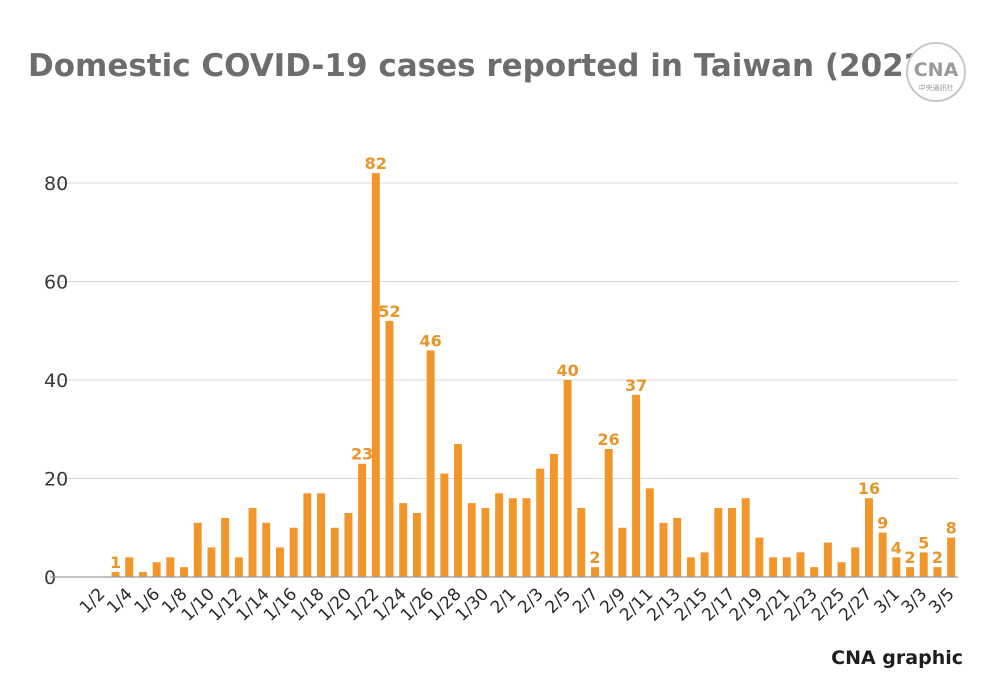 This screenshot has width=999, height=696. What do you see at coordinates (941, 600) in the screenshot?
I see `x-tick-label: 3/5` at bounding box center [941, 600].